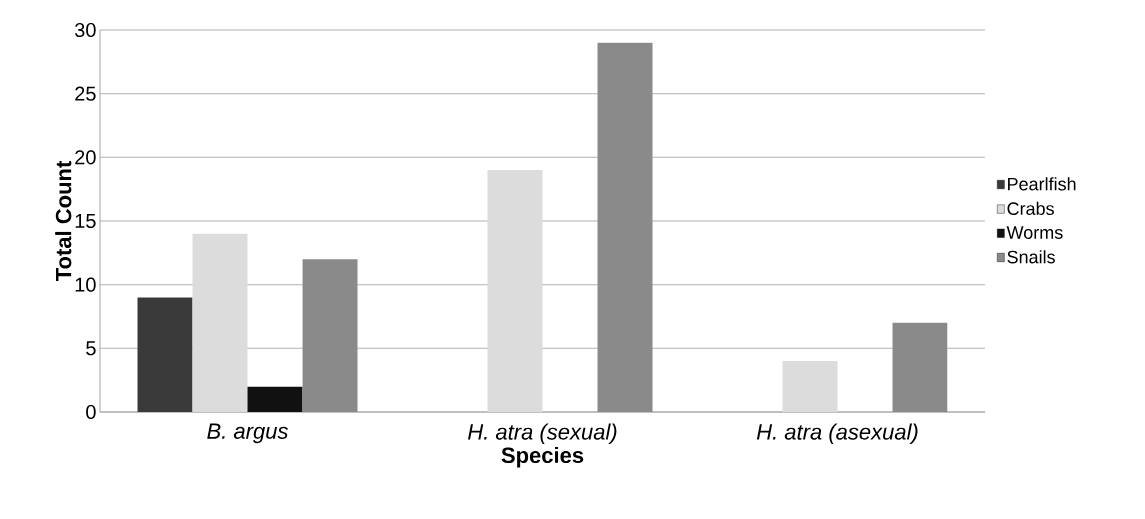 This screenshot has width=1145, height=519. I want to click on legend-label: Crabs, so click(1030, 208).